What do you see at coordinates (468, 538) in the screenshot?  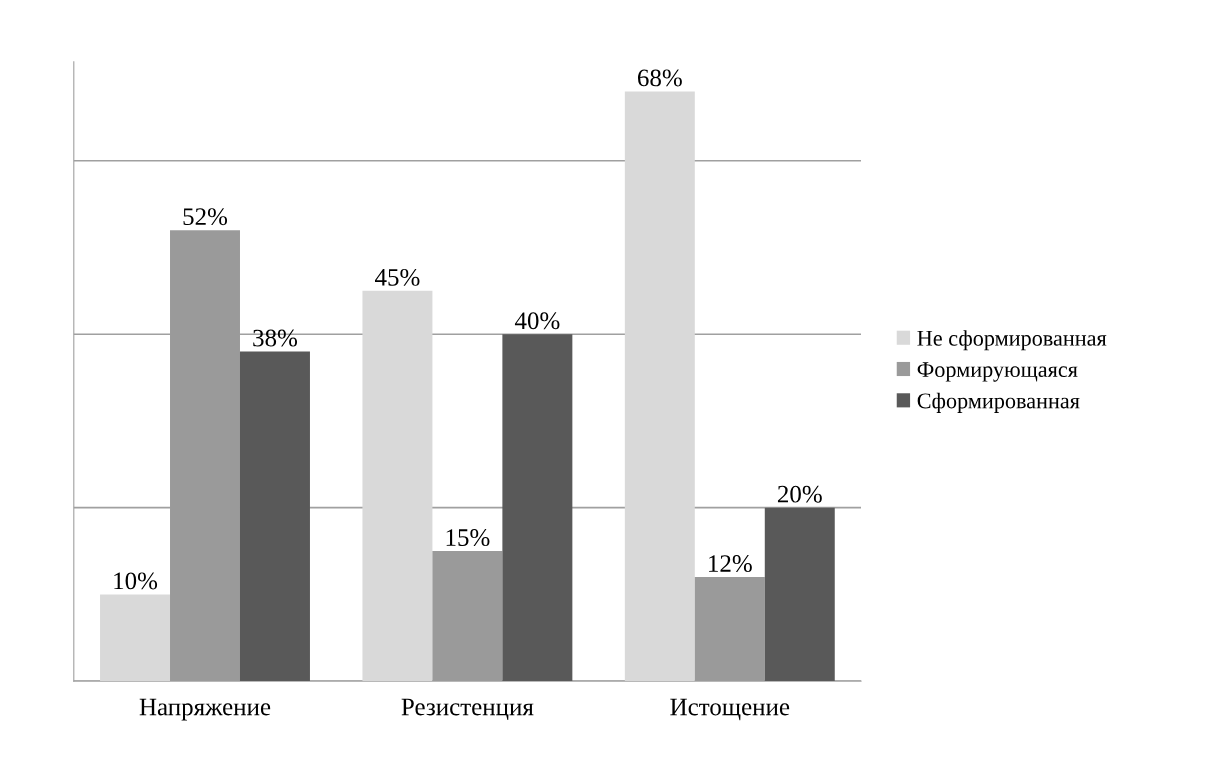 I see `data-label: 15%` at bounding box center [468, 538].